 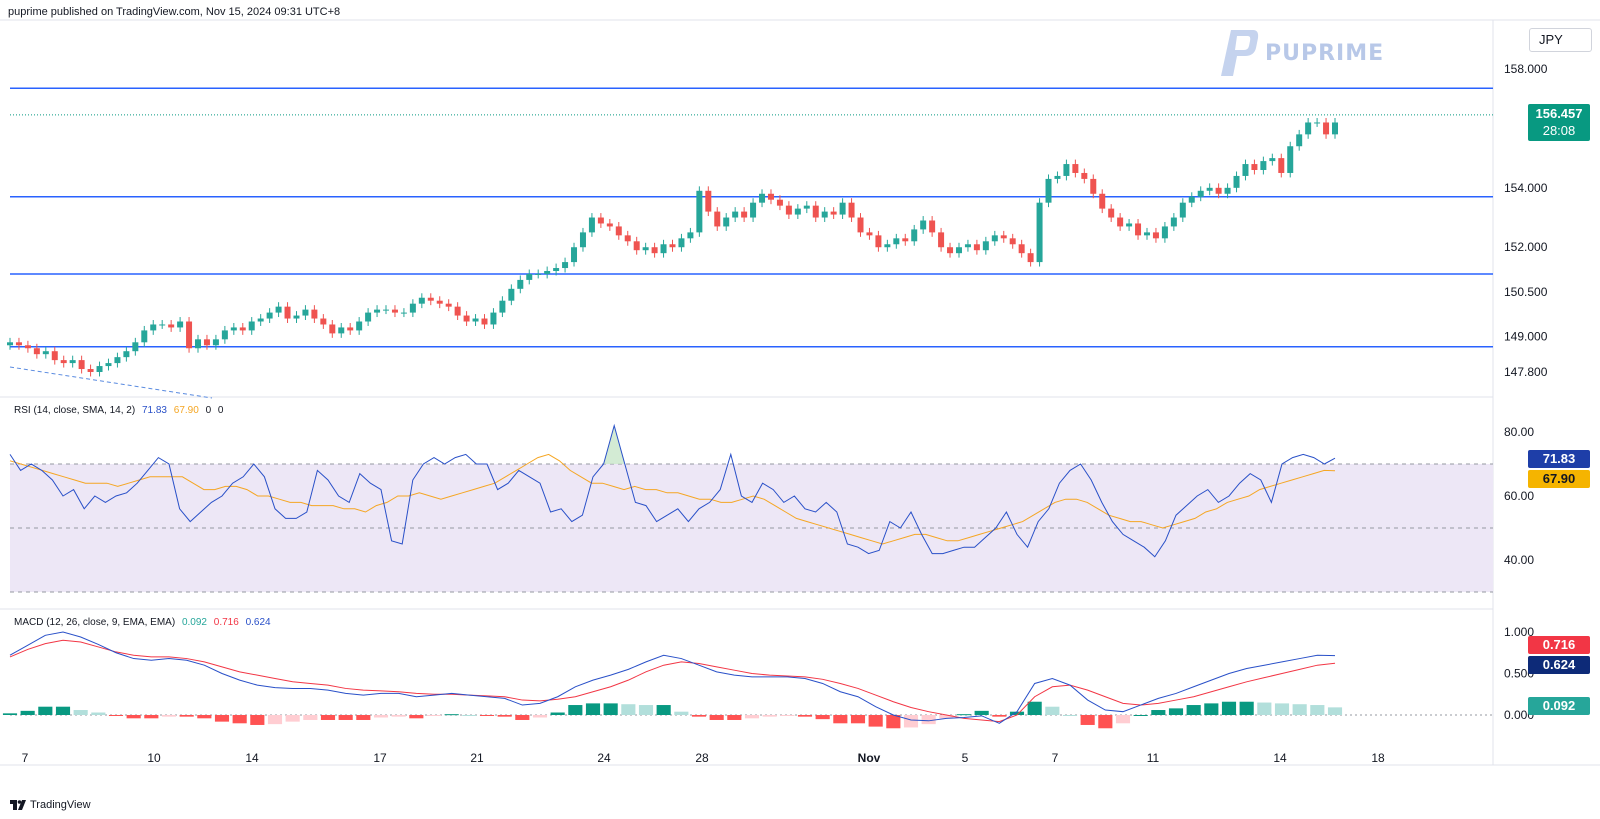 I want to click on bar-countdown: 28:08, so click(x=1559, y=130).